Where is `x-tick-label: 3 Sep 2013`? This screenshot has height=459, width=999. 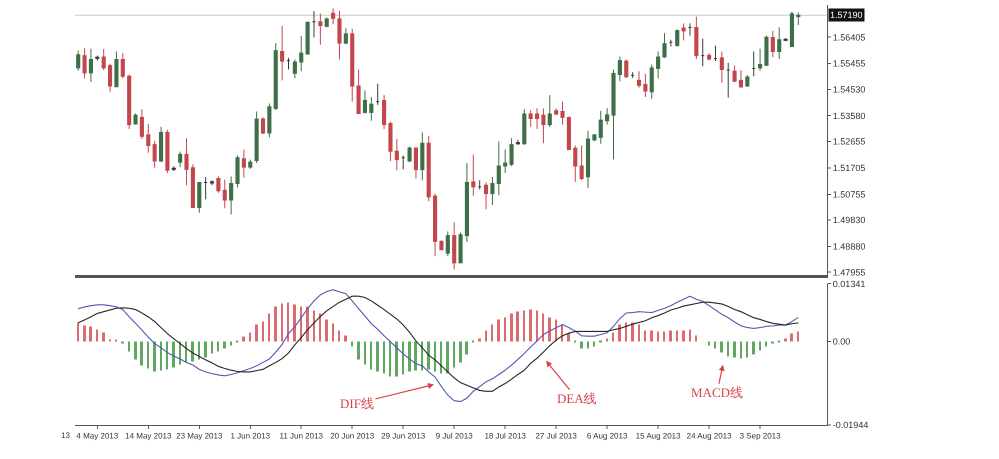
x-tick-label: 3 Sep 2013 is located at coordinates (761, 436).